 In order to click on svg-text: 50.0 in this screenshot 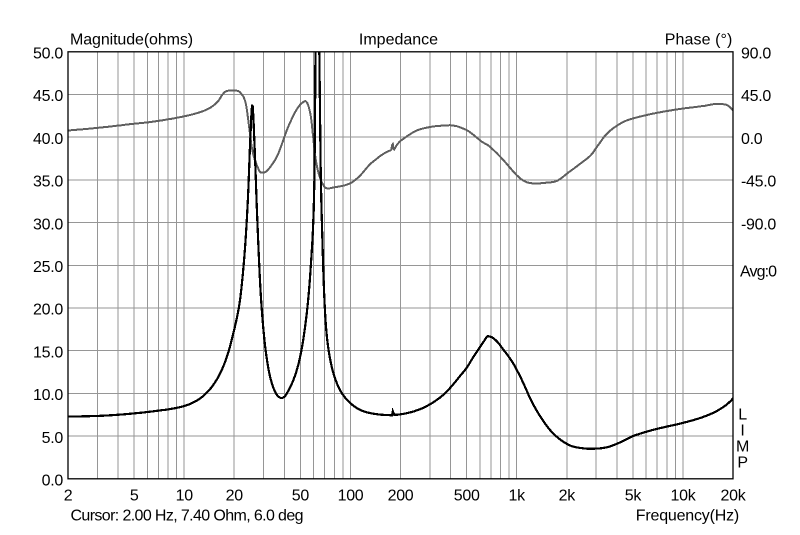, I will do `click(48, 54)`.